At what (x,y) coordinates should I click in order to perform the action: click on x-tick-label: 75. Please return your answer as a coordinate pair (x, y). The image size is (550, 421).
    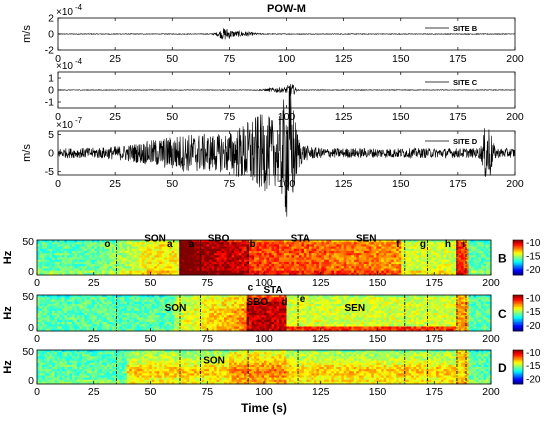
    Looking at the image, I should click on (230, 117).